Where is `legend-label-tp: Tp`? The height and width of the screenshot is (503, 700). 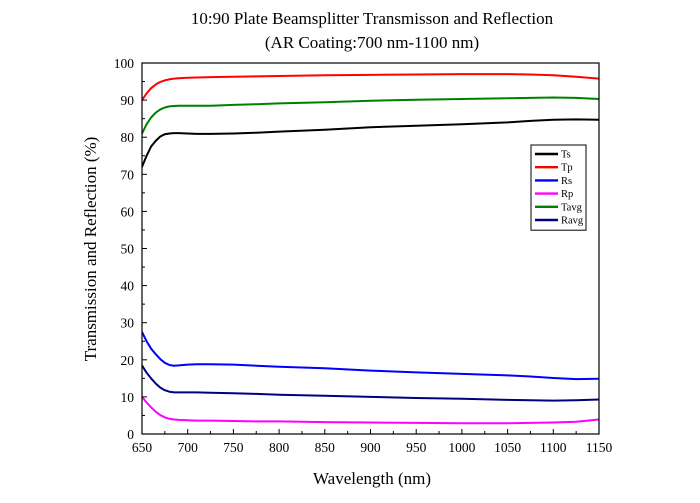 legend-label-tp: Tp is located at coordinates (567, 168).